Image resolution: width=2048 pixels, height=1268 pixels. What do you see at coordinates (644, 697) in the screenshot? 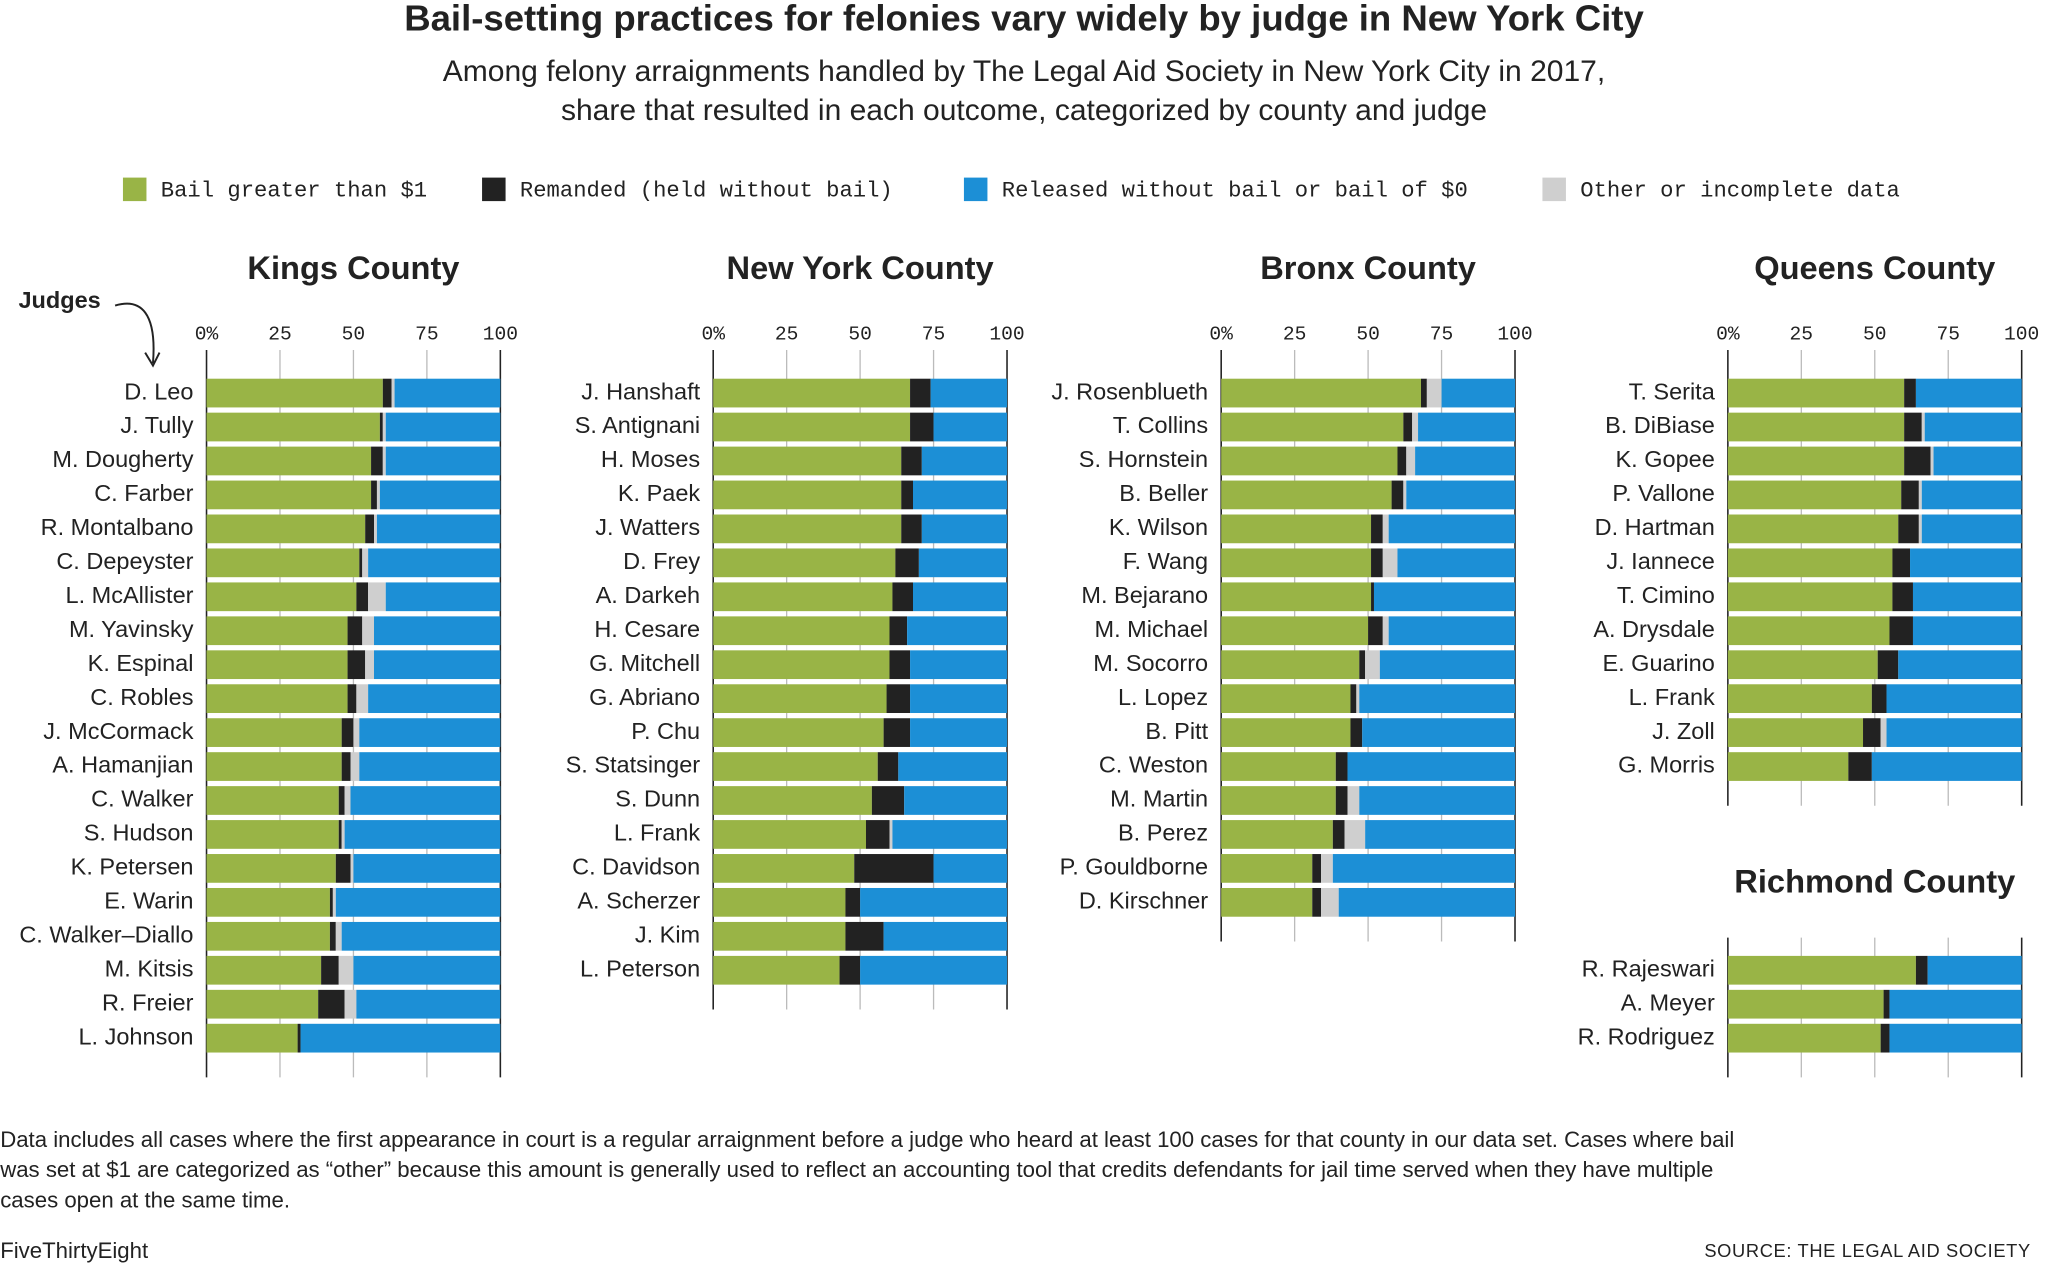
I see `category-label: G. Abriano` at bounding box center [644, 697].